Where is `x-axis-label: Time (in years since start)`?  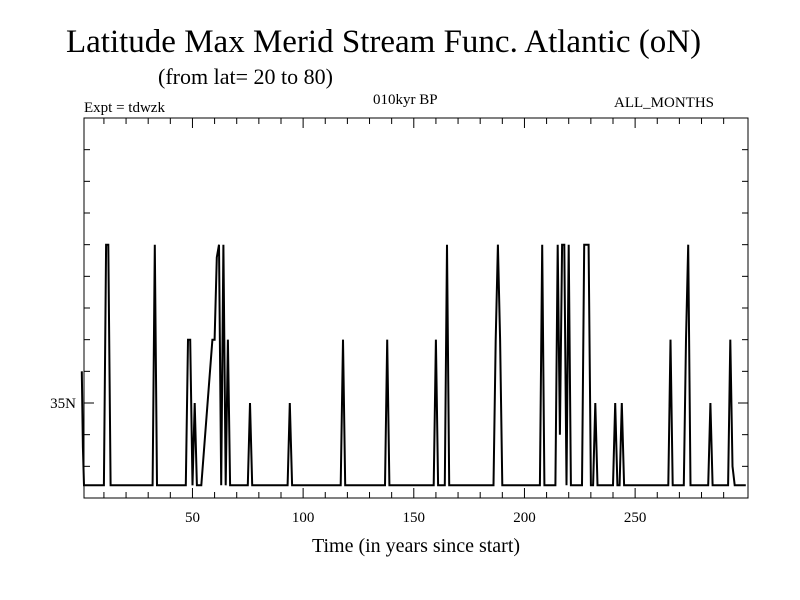
x-axis-label: Time (in years since start) is located at coordinates (416, 546).